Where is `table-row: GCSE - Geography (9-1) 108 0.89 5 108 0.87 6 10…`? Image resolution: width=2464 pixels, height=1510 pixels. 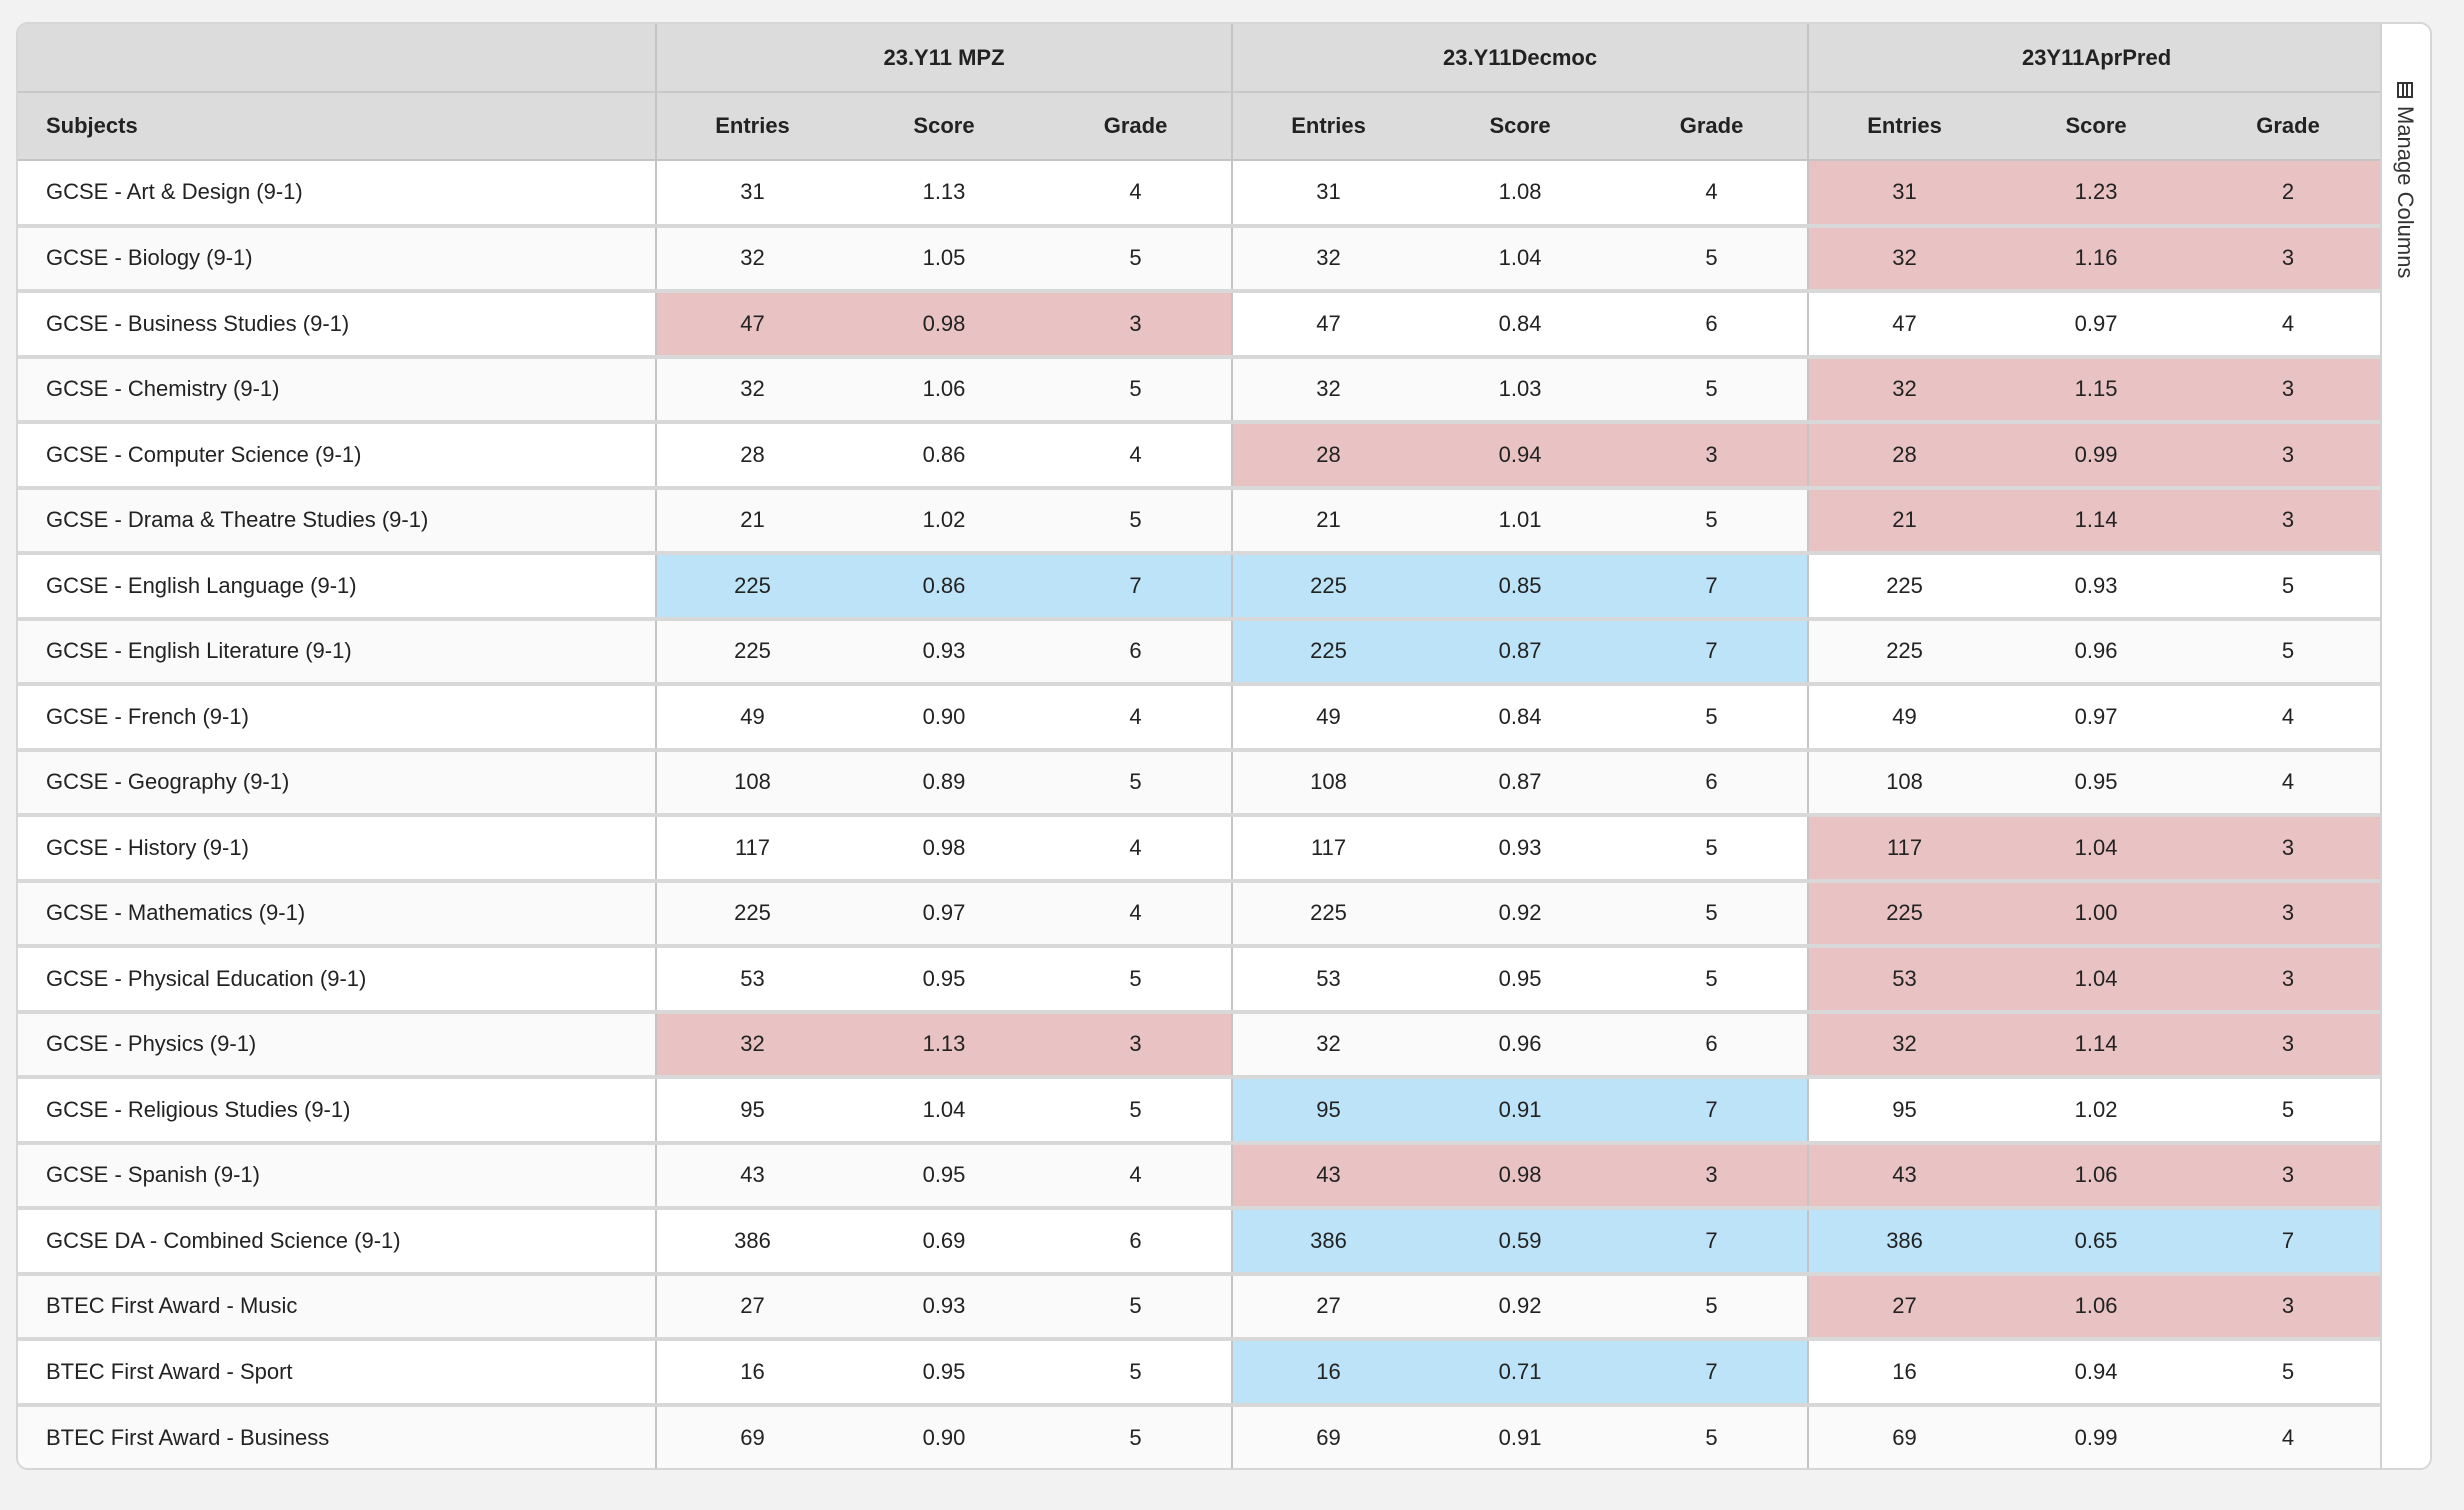
table-row: GCSE - Geography (9-1) 108 0.89 5 108 0.87 6 10… is located at coordinates (1201, 783).